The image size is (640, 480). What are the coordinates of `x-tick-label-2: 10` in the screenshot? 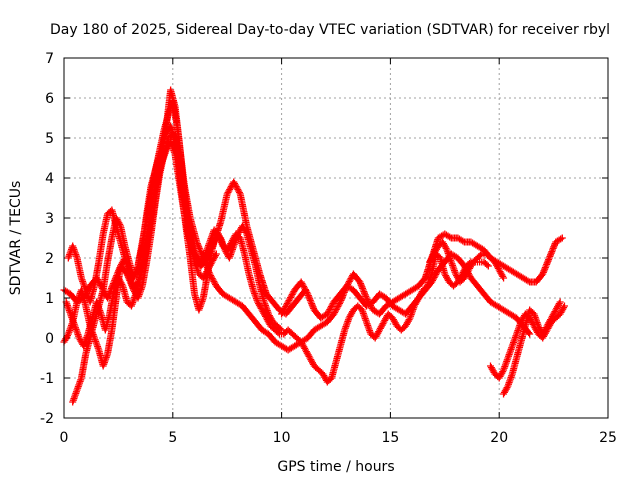 It's located at (282, 438).